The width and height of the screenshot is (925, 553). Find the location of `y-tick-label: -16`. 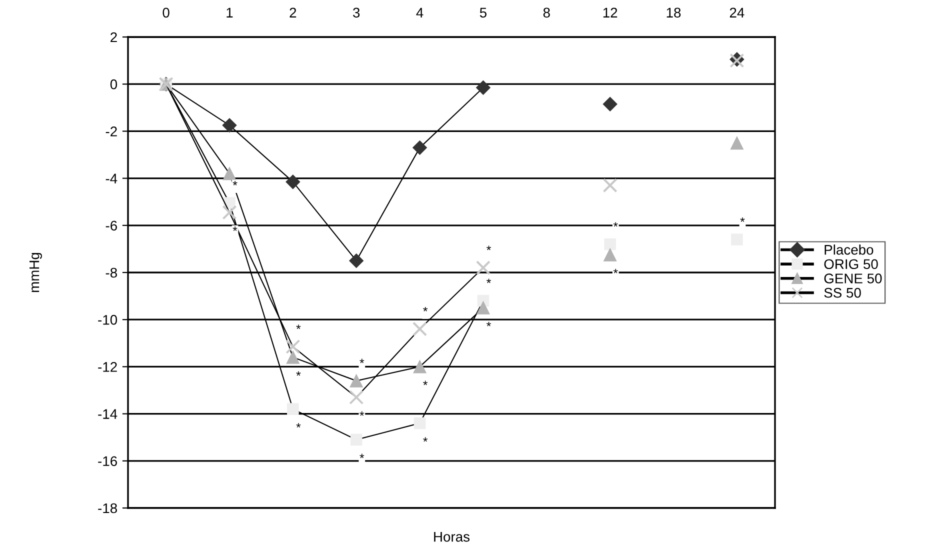

y-tick-label: -16 is located at coordinates (107, 461).